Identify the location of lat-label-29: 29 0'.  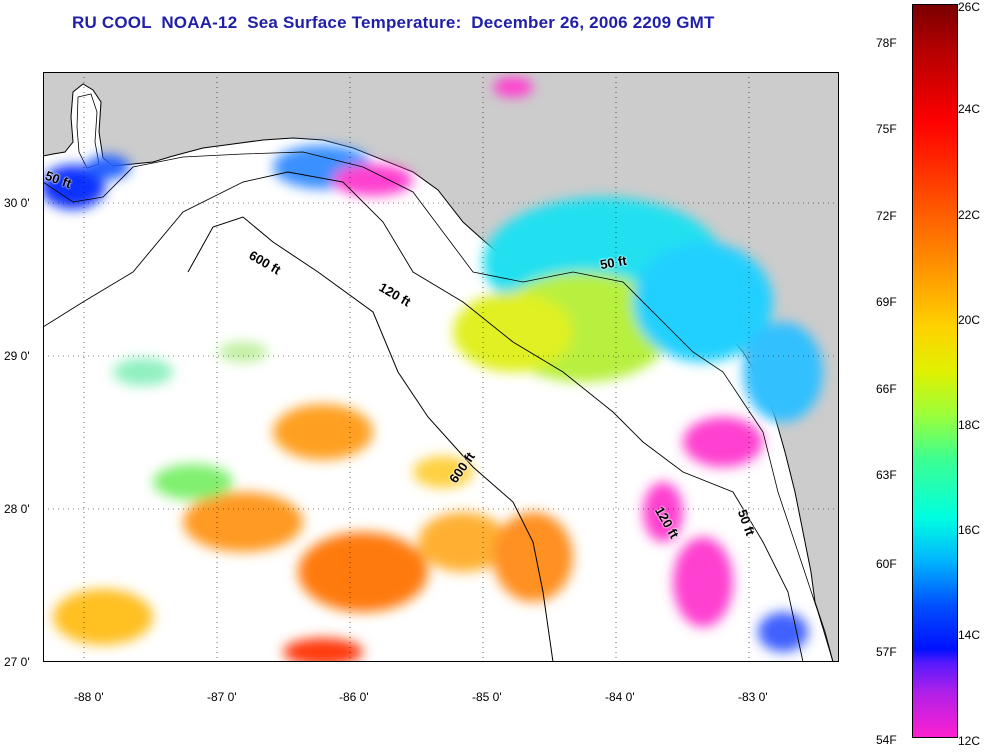
(17, 356).